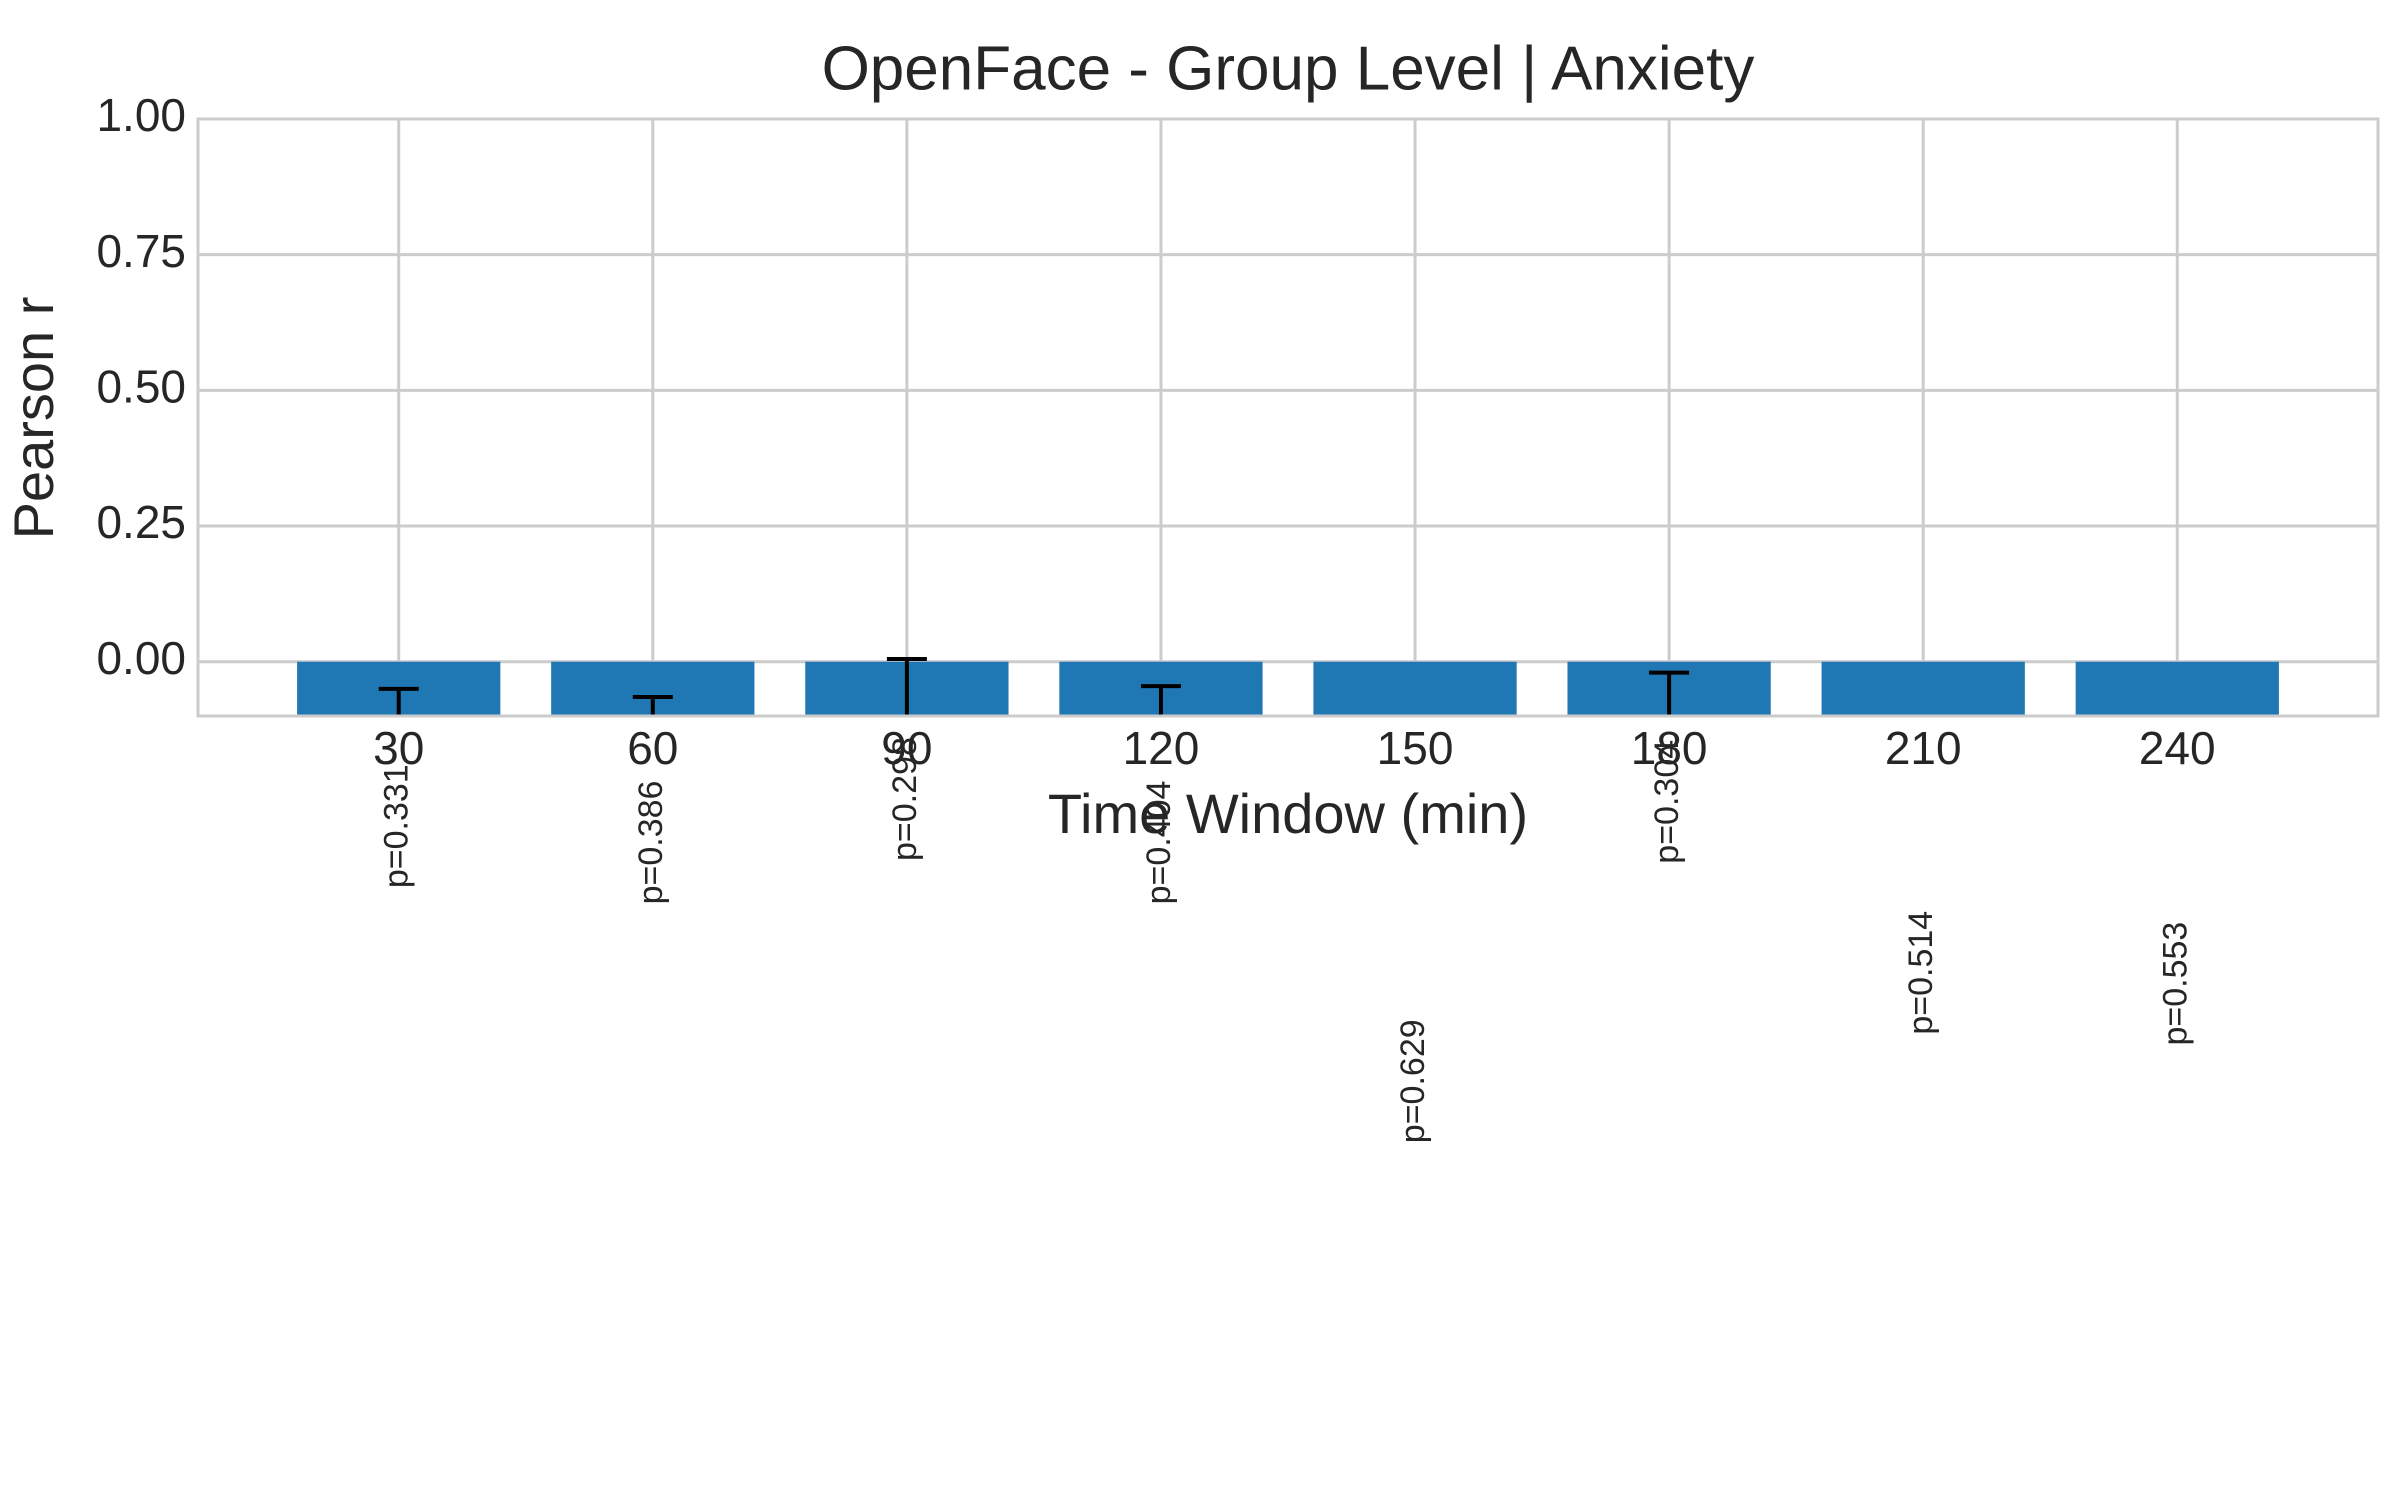  I want to click on x-tick-label: 30, so click(398, 748).